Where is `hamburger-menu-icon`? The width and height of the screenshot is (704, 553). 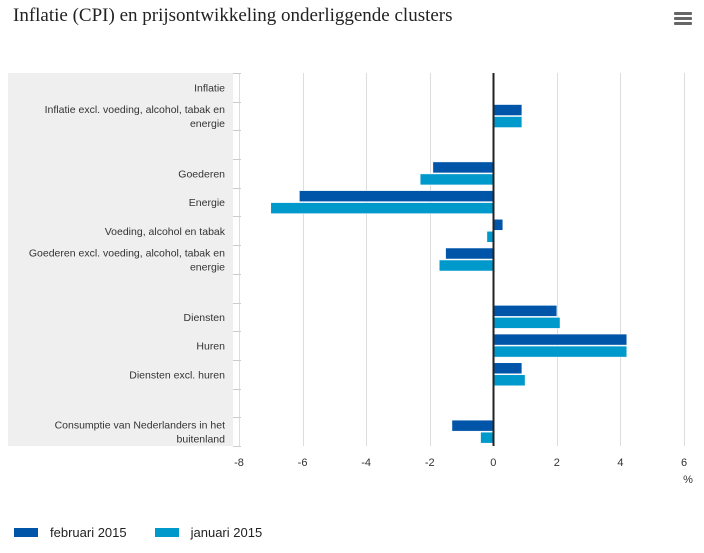 hamburger-menu-icon is located at coordinates (683, 19).